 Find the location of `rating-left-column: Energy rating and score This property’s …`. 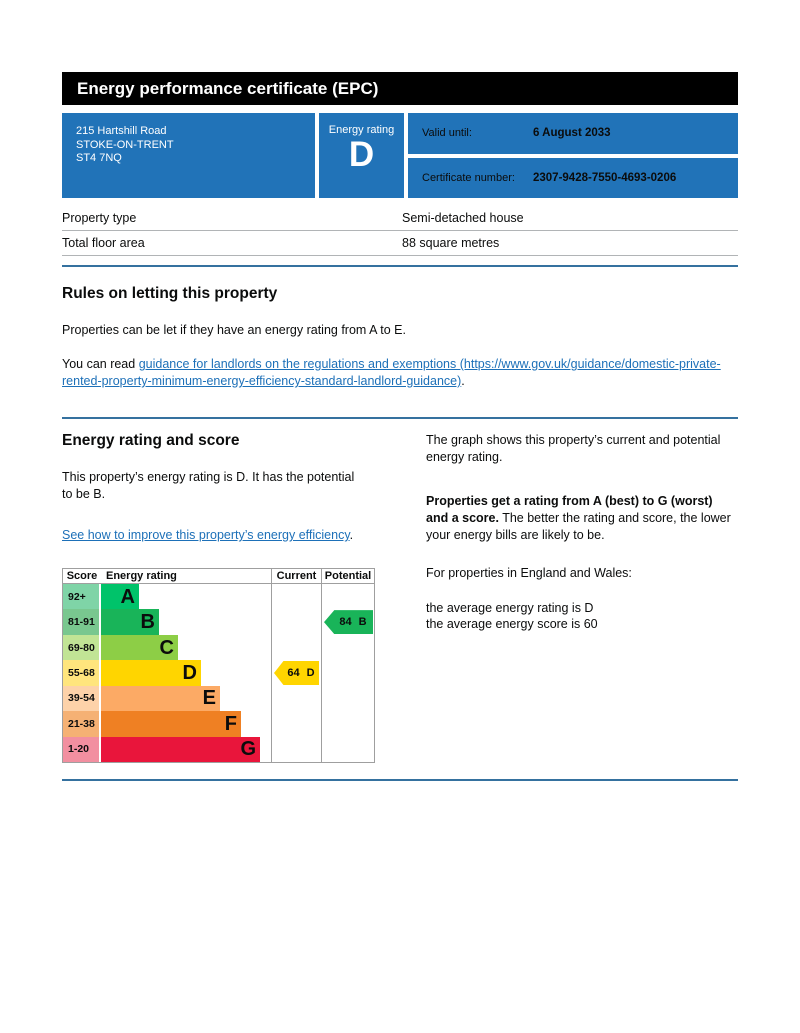

rating-left-column: Energy rating and score This property’s … is located at coordinates (218, 597).